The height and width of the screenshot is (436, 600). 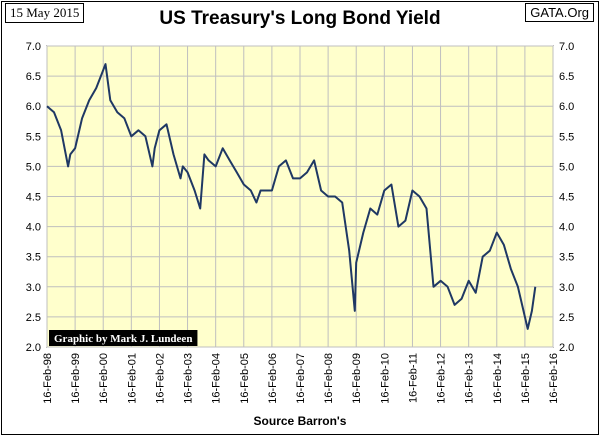 I want to click on x-tick-label: 16-Feb-14, so click(x=498, y=378).